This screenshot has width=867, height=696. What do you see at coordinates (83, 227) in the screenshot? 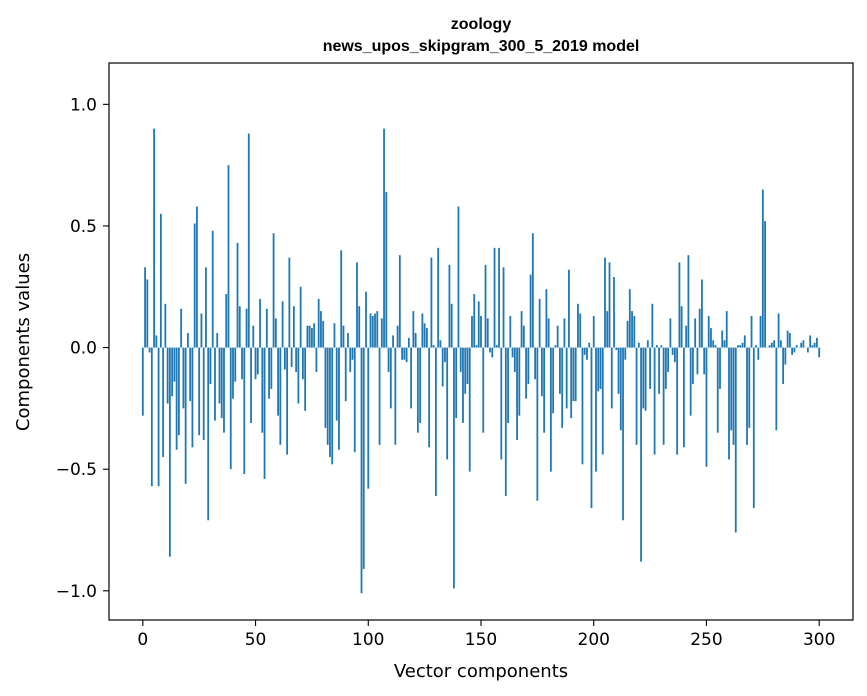
I see `y-tick-label: 0.5` at bounding box center [83, 227].